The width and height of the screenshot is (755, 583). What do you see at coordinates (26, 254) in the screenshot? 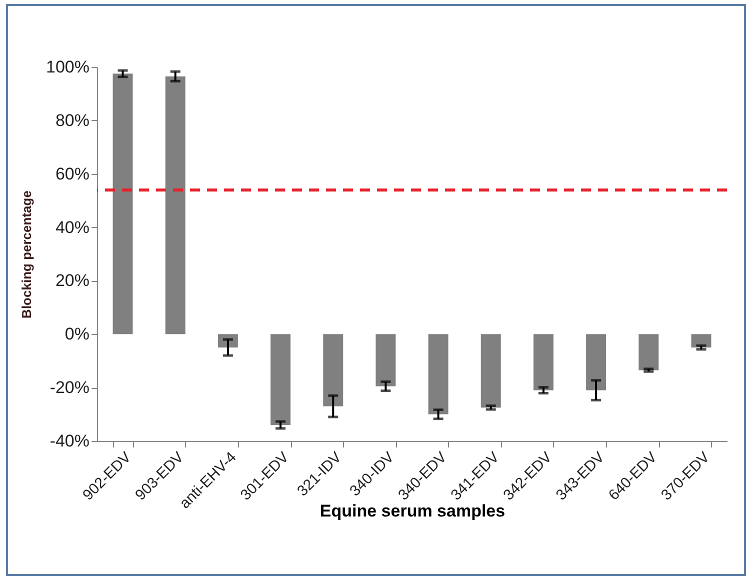
I see `y-axis-title: Blocking percentage` at bounding box center [26, 254].